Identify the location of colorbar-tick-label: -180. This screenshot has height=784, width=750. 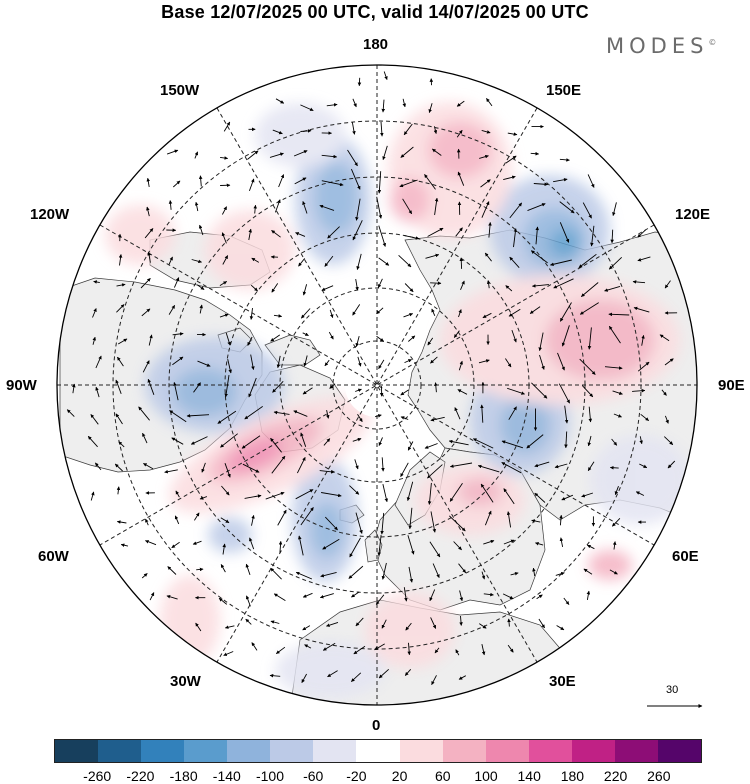
(184, 776).